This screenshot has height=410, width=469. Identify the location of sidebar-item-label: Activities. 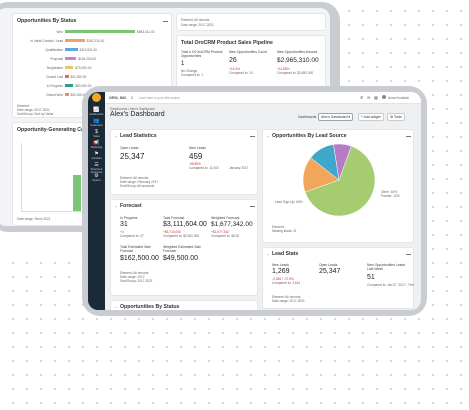
(96, 158).